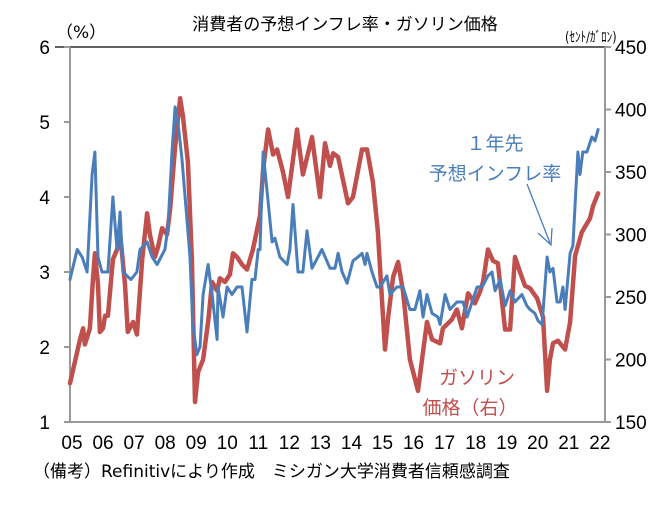  Describe the element at coordinates (81, 33) in the screenshot. I see `left-axis-unit: （%）` at that location.